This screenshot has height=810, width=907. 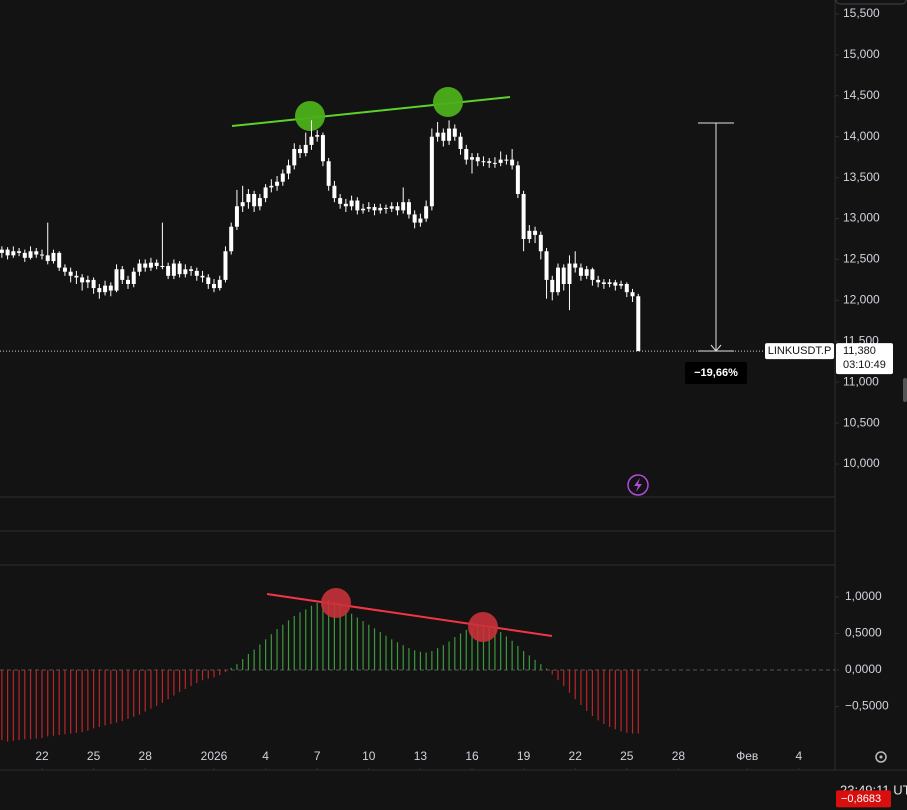 I want to click on x-tick-label: 7, so click(x=317, y=756).